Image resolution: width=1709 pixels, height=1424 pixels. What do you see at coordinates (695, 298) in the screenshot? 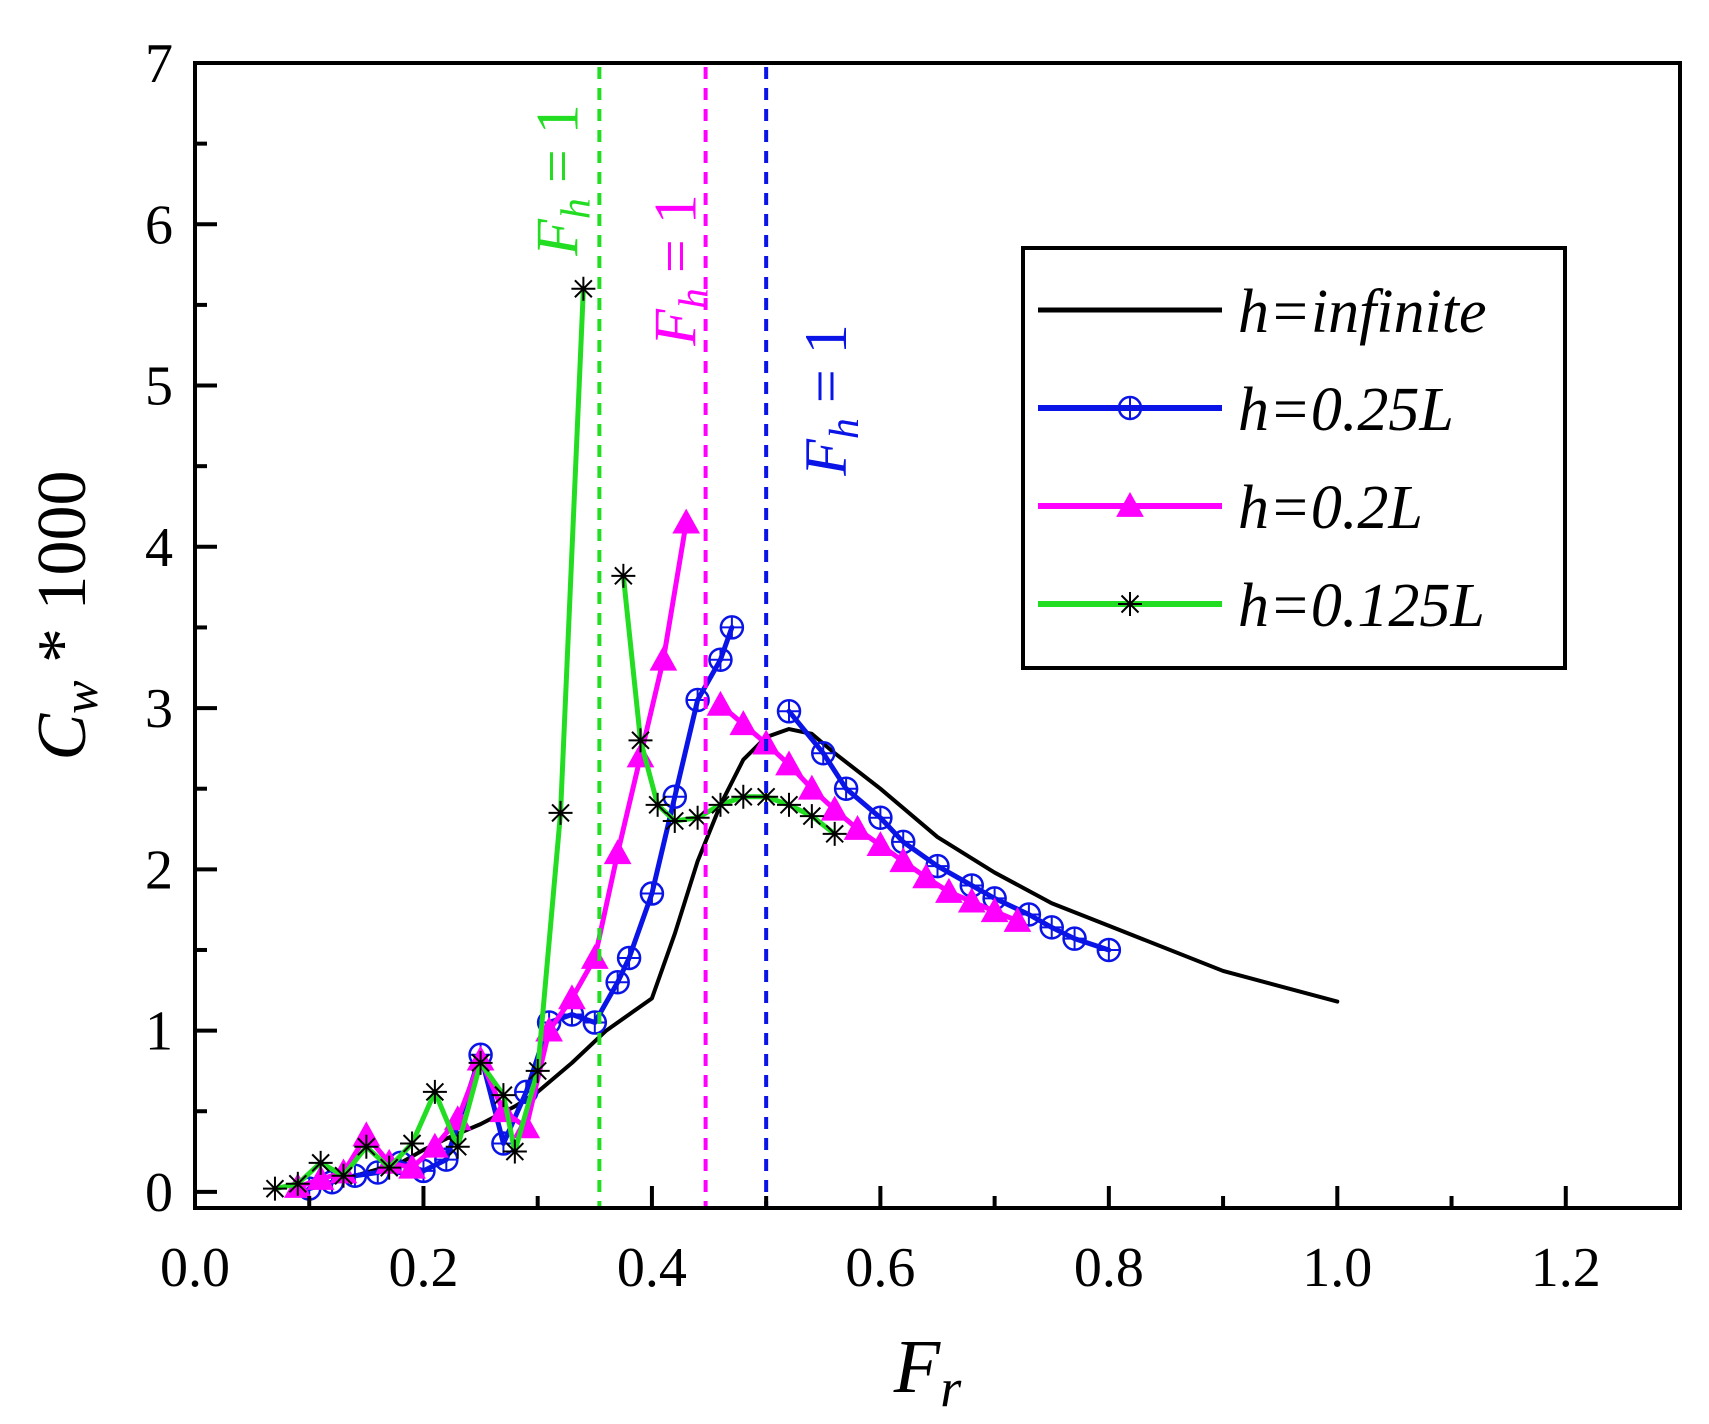
I see `fh-label-sub: h` at bounding box center [695, 298].